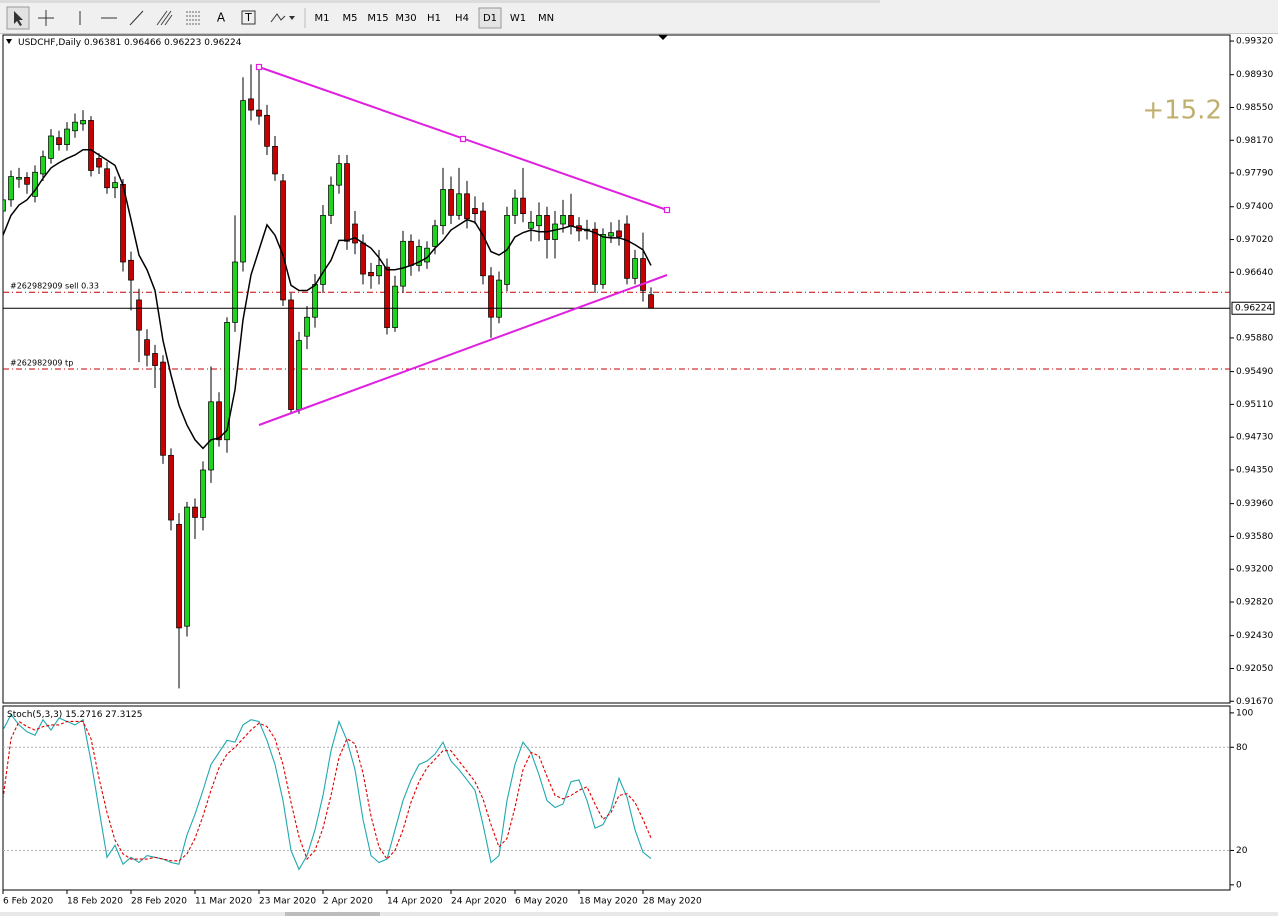 The image size is (1278, 916). I want to click on y-tick-label: 0.93960, so click(1254, 504).